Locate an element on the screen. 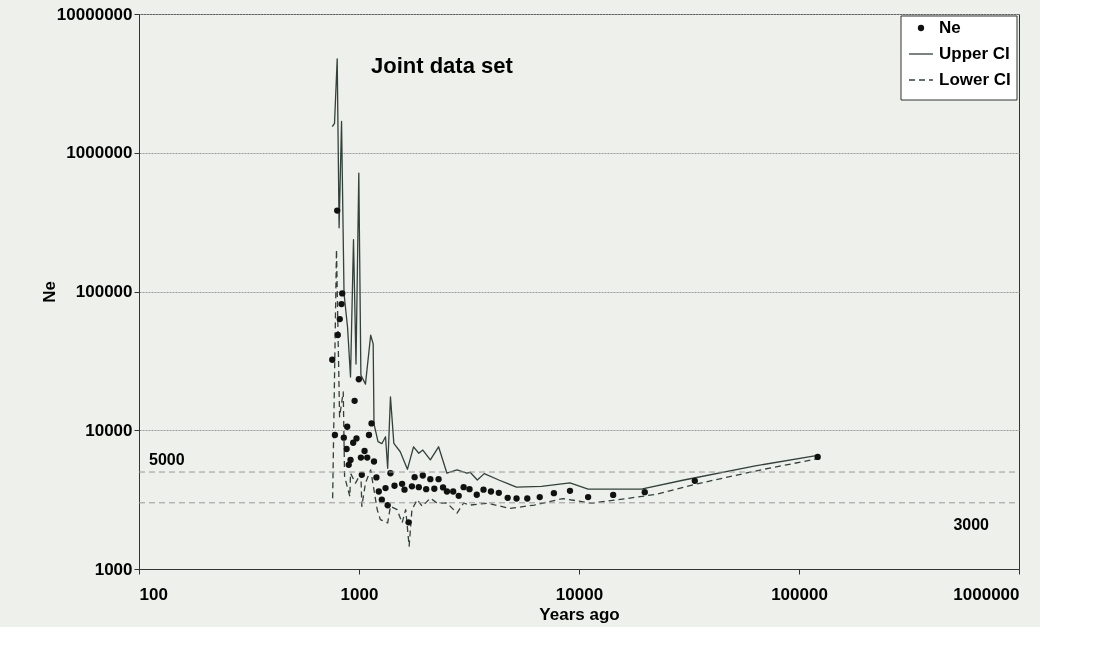 The width and height of the screenshot is (1093, 657). x-tick-label: 1000 is located at coordinates (359, 594).